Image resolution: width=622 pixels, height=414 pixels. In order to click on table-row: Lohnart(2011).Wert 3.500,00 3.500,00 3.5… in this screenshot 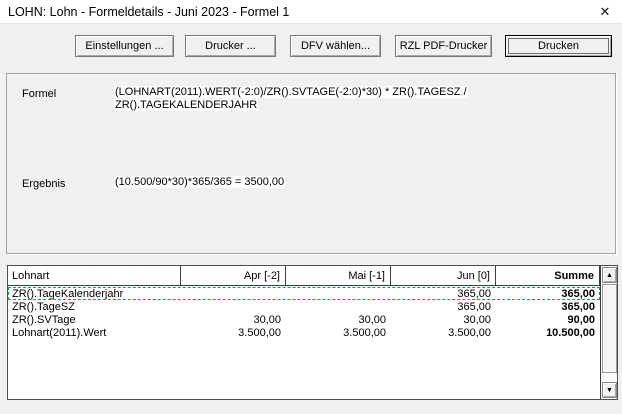, I will do `click(303, 332)`.